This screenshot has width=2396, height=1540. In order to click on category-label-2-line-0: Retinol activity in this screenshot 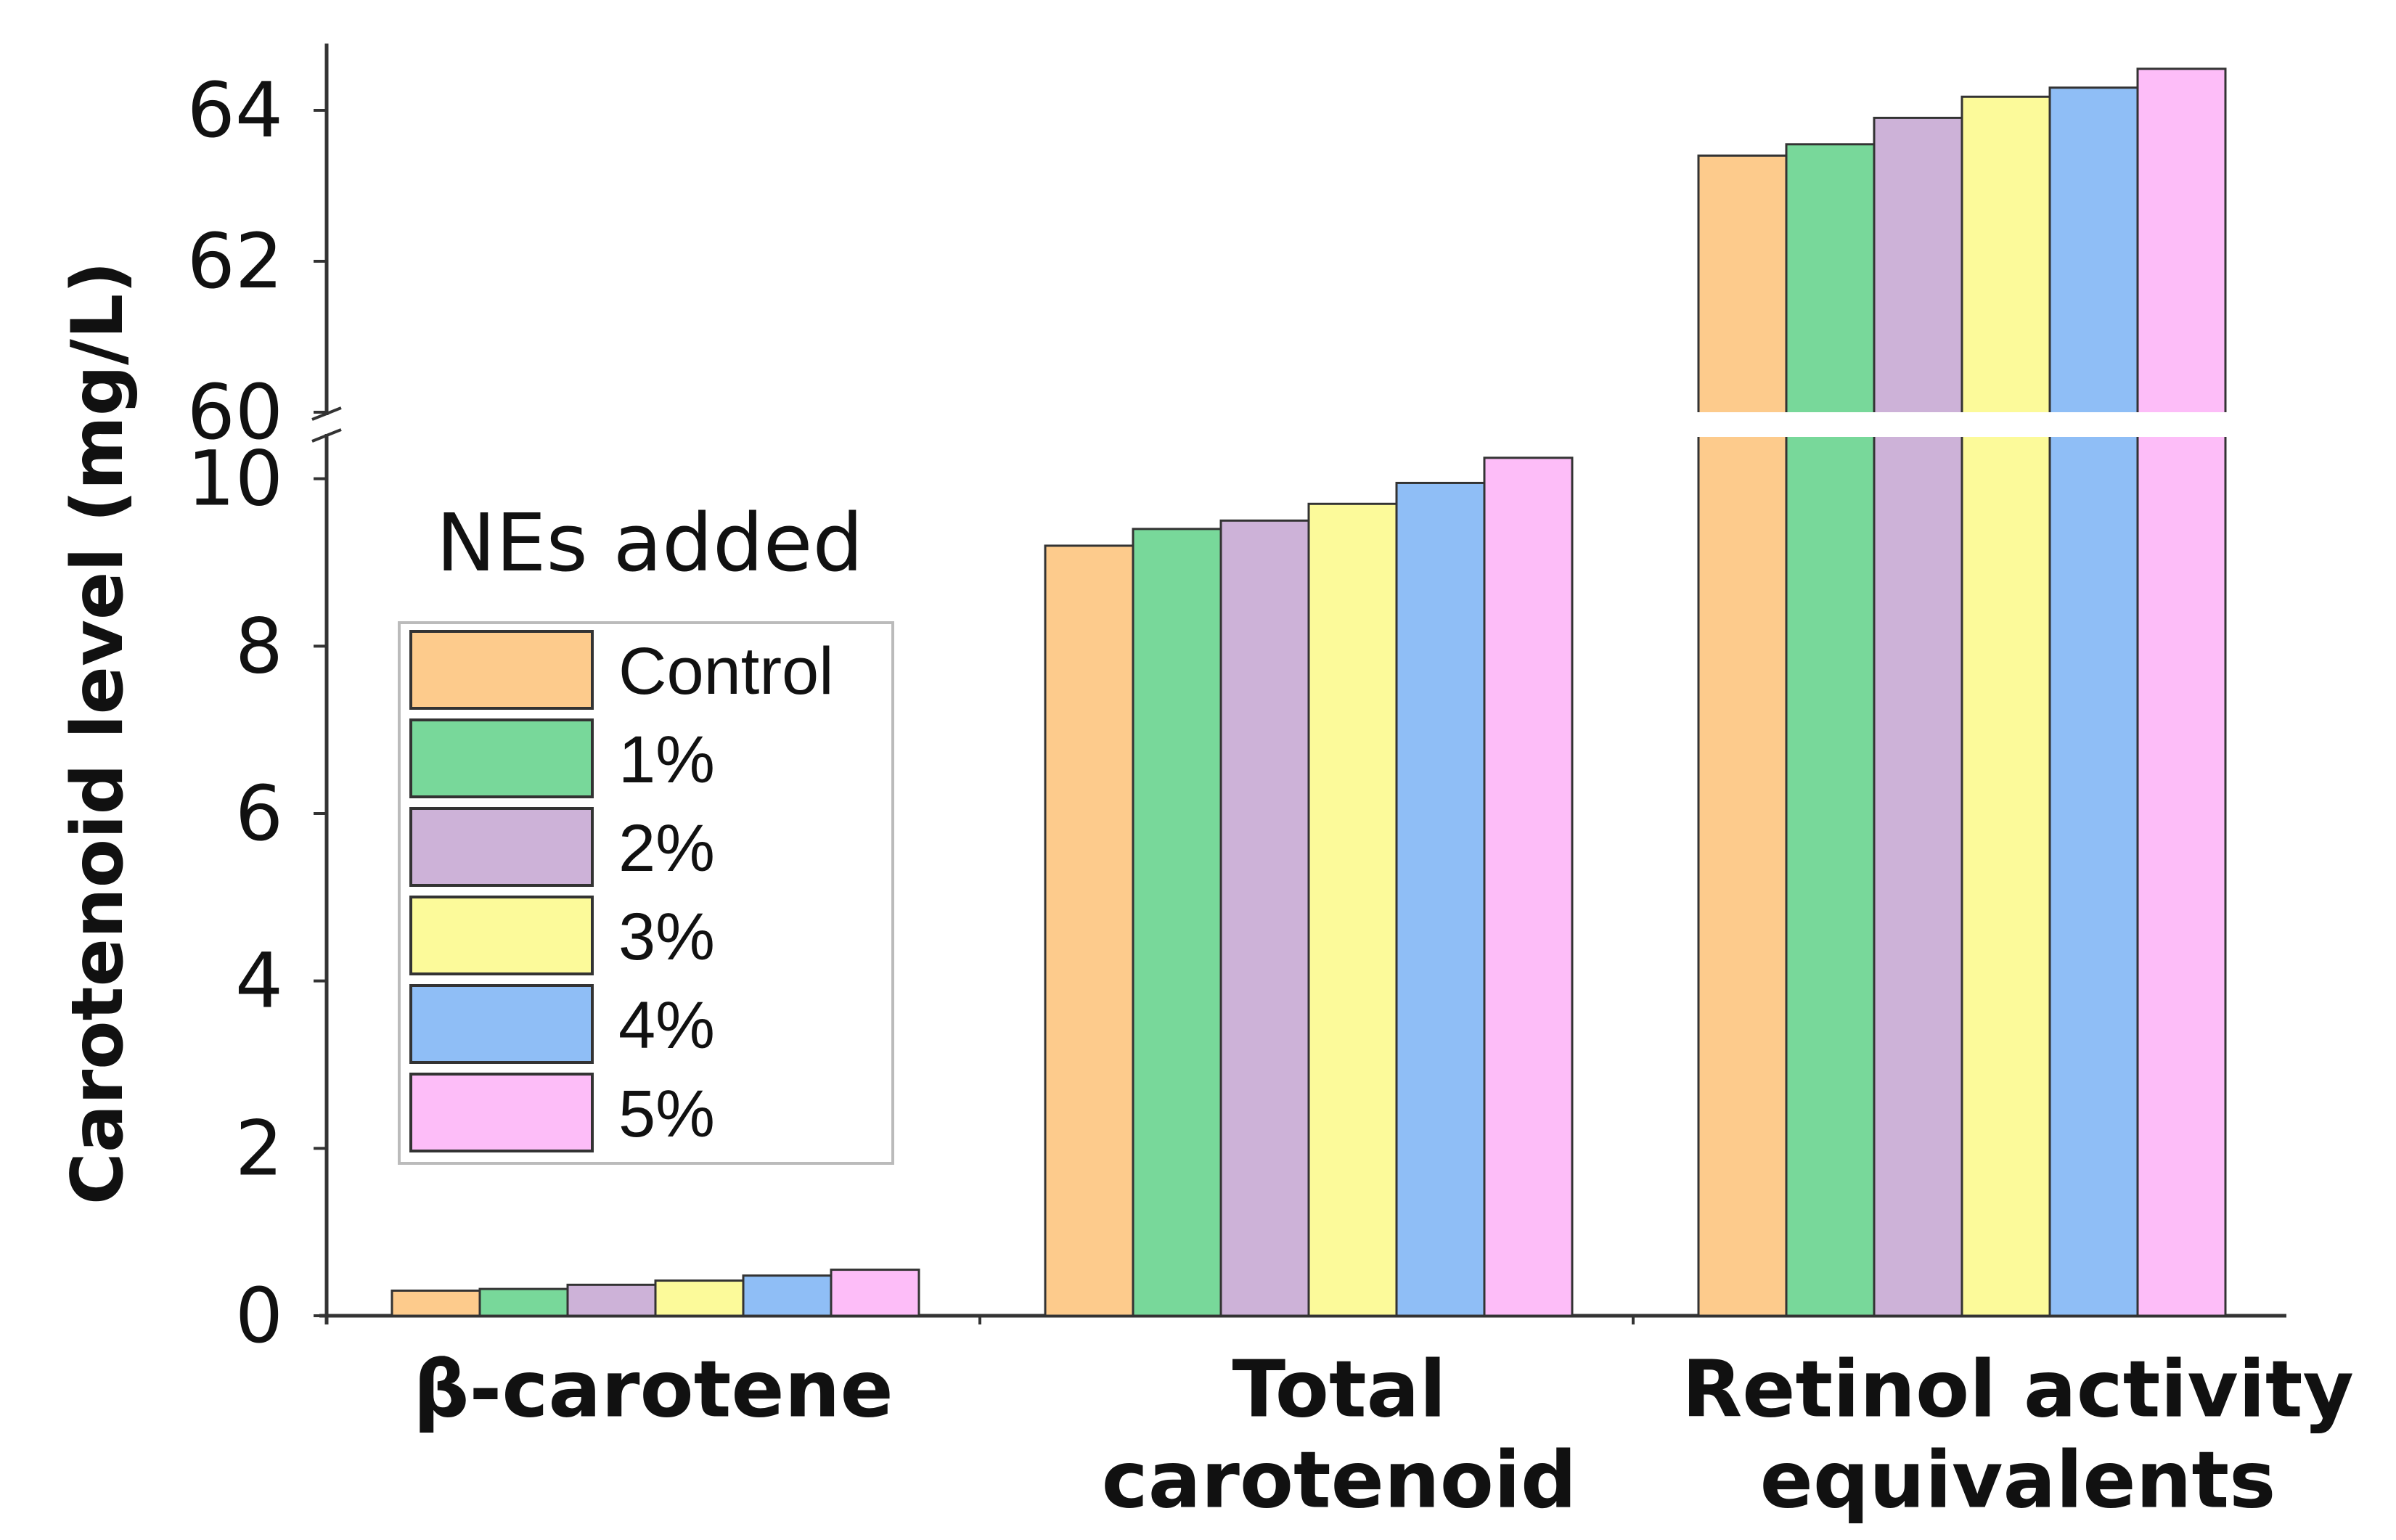, I will do `click(2018, 1390)`.